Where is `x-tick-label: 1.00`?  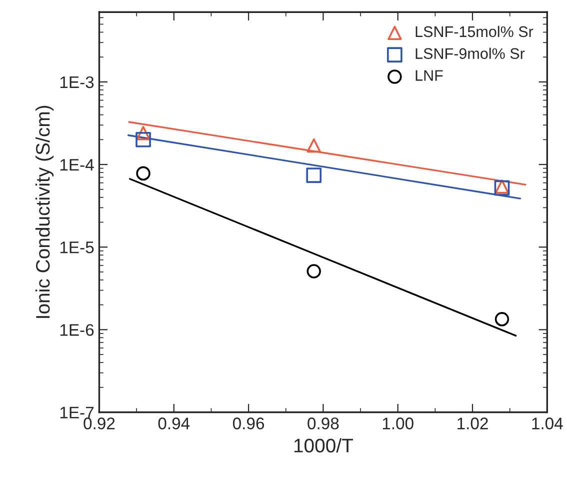
x-tick-label: 1.00 is located at coordinates (398, 424).